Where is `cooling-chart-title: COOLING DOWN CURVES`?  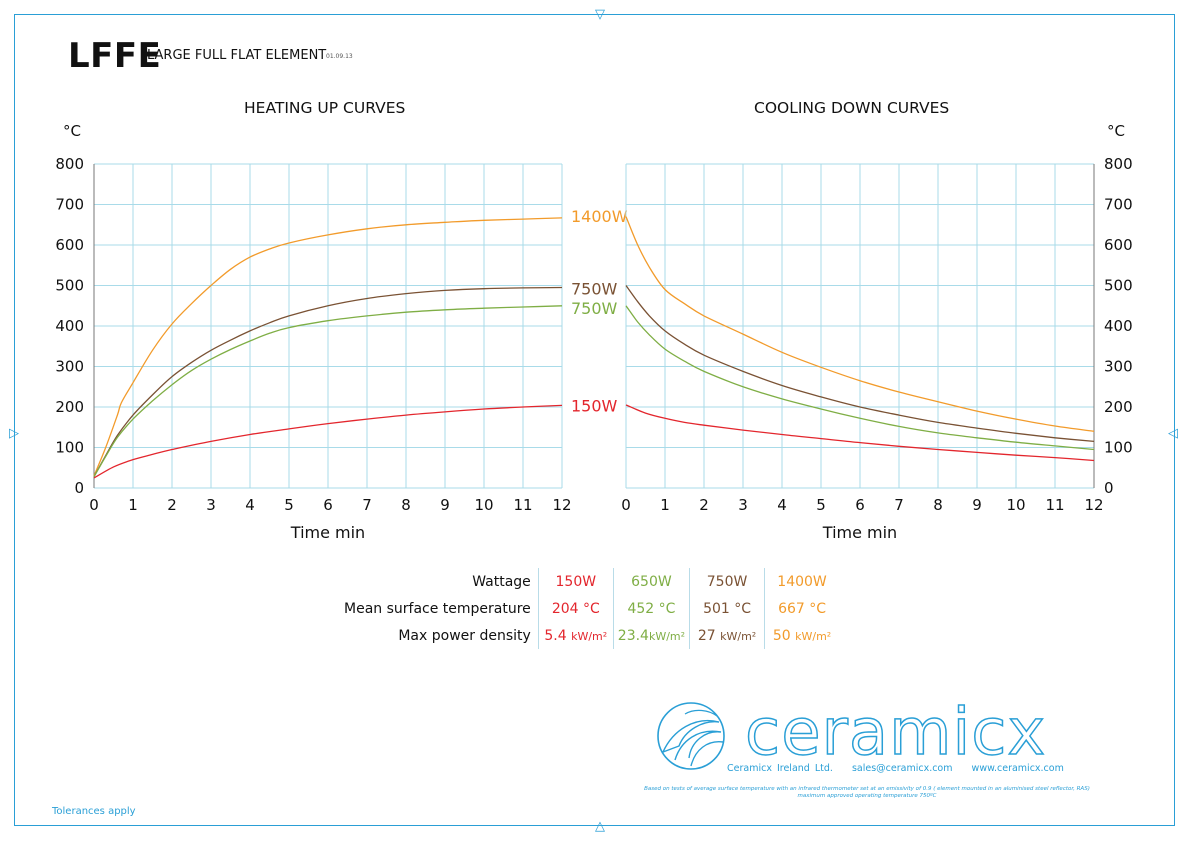
cooling-chart-title: COOLING DOWN CURVES is located at coordinates (852, 108).